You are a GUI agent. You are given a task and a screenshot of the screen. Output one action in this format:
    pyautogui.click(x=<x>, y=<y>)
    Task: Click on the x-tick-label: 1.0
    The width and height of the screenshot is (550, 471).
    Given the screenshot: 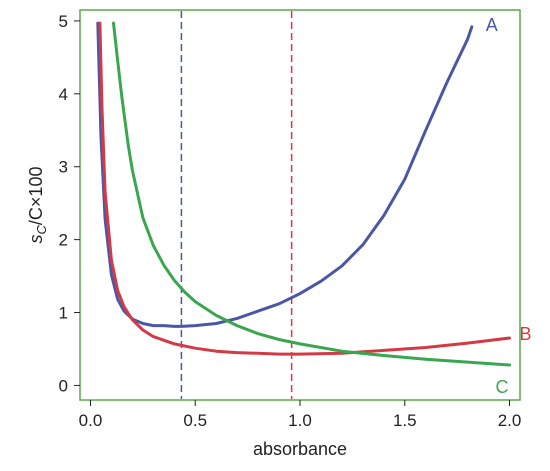 What is the action you would take?
    pyautogui.click(x=300, y=420)
    